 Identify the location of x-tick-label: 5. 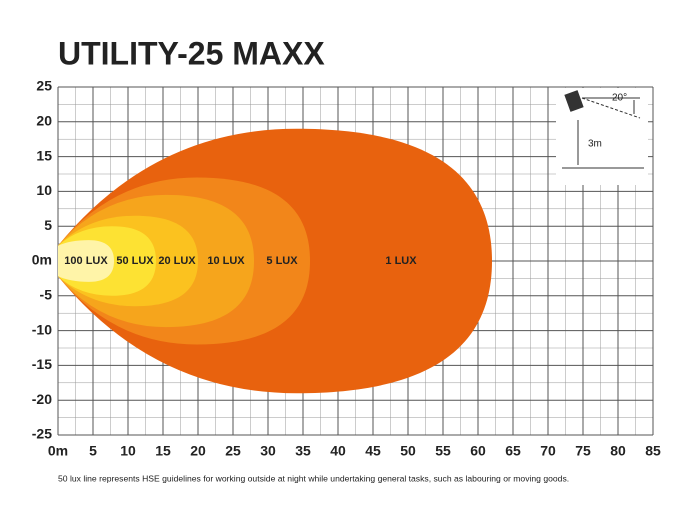
(93, 451).